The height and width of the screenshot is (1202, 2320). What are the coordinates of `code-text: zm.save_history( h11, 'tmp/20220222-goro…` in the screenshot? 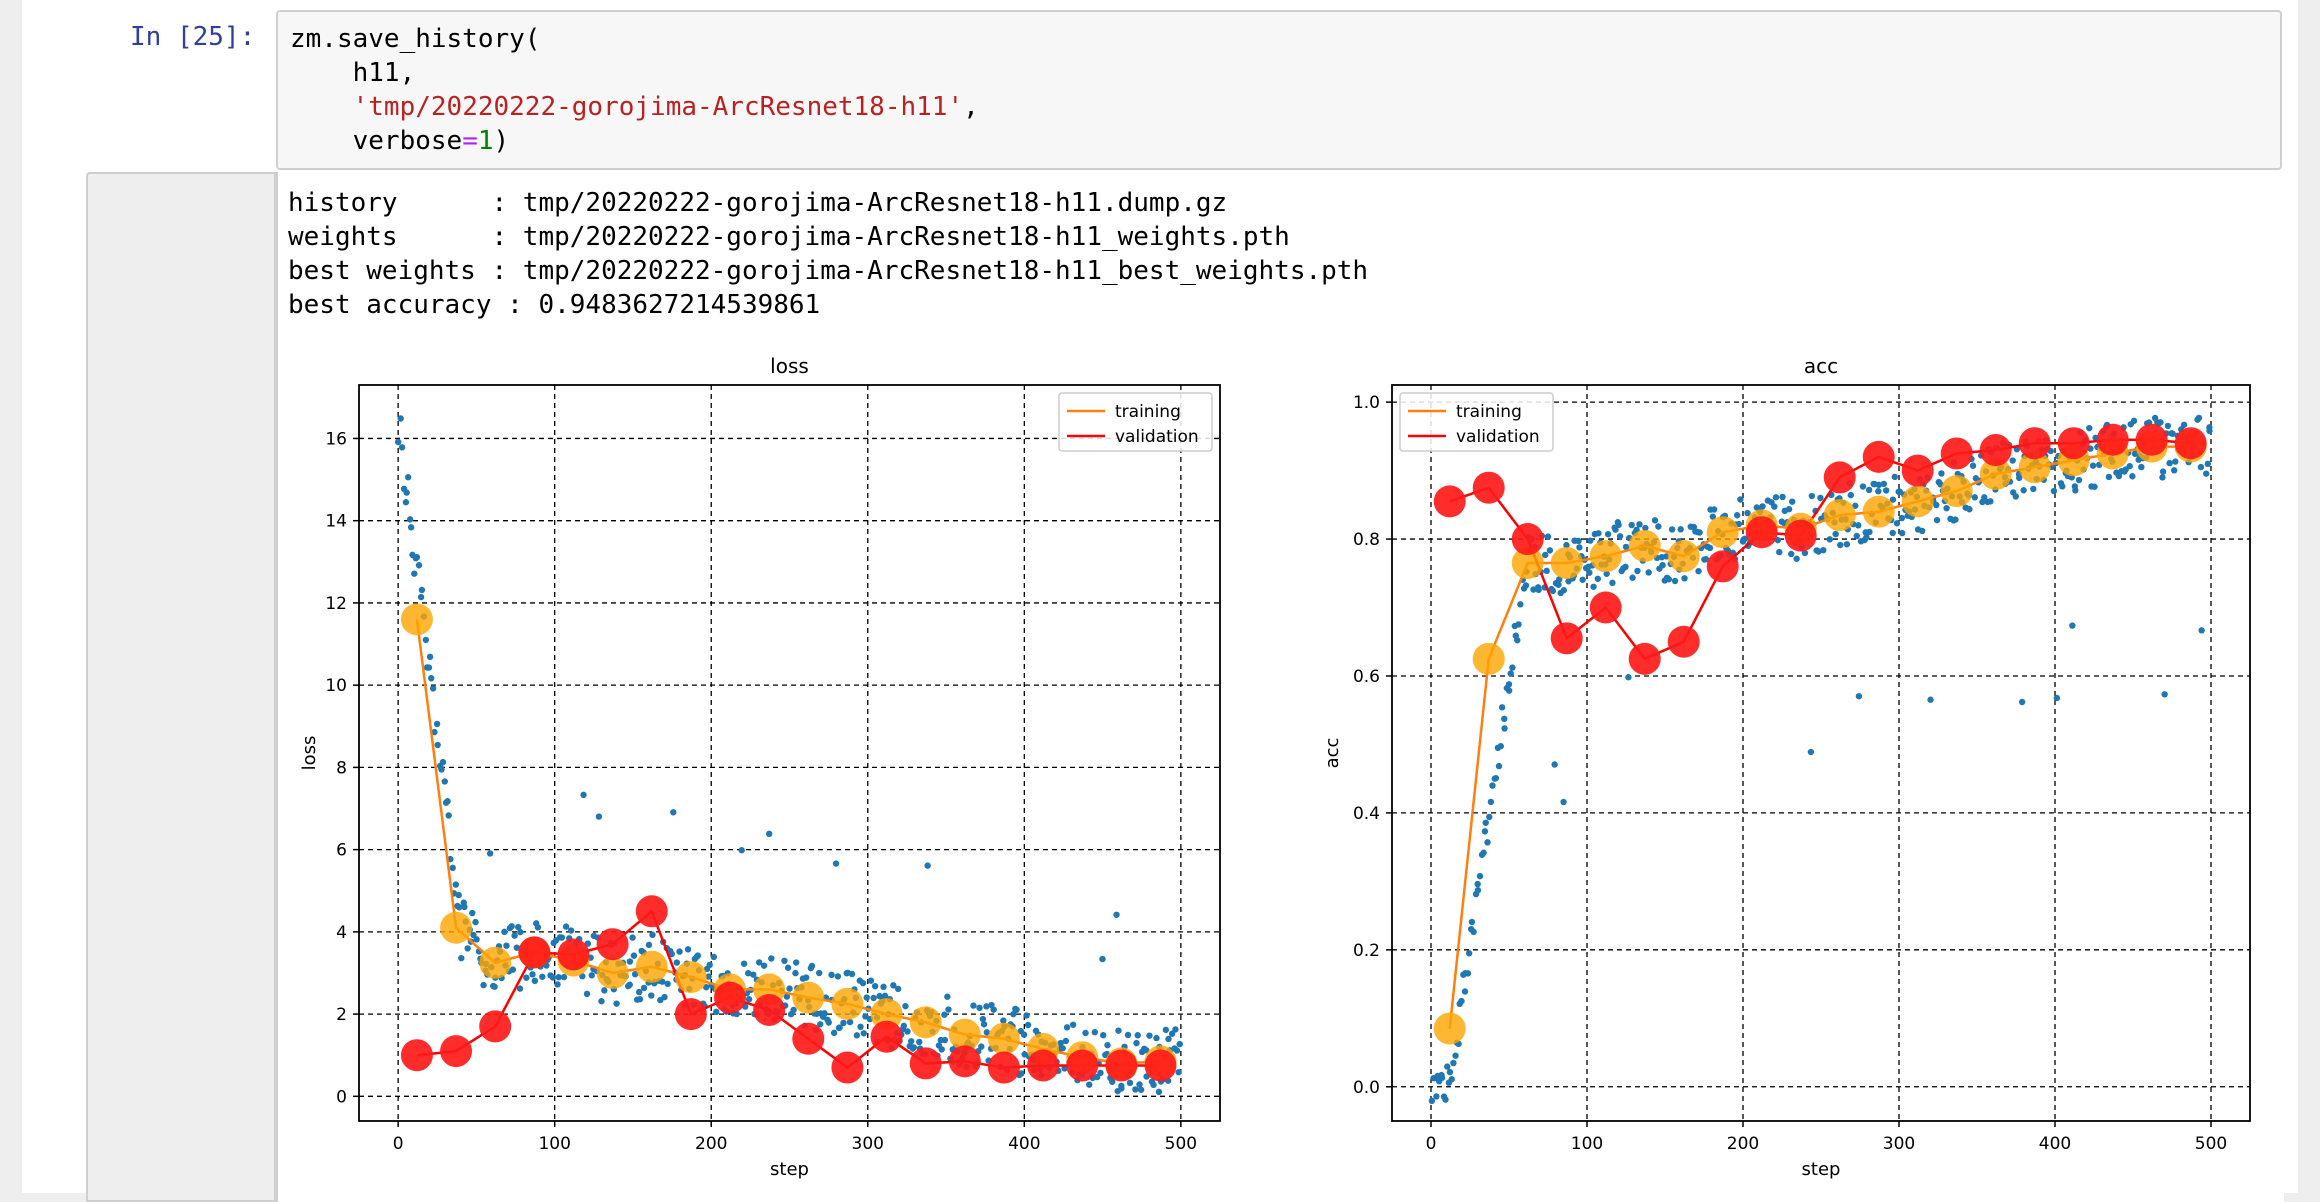 It's located at (634, 90).